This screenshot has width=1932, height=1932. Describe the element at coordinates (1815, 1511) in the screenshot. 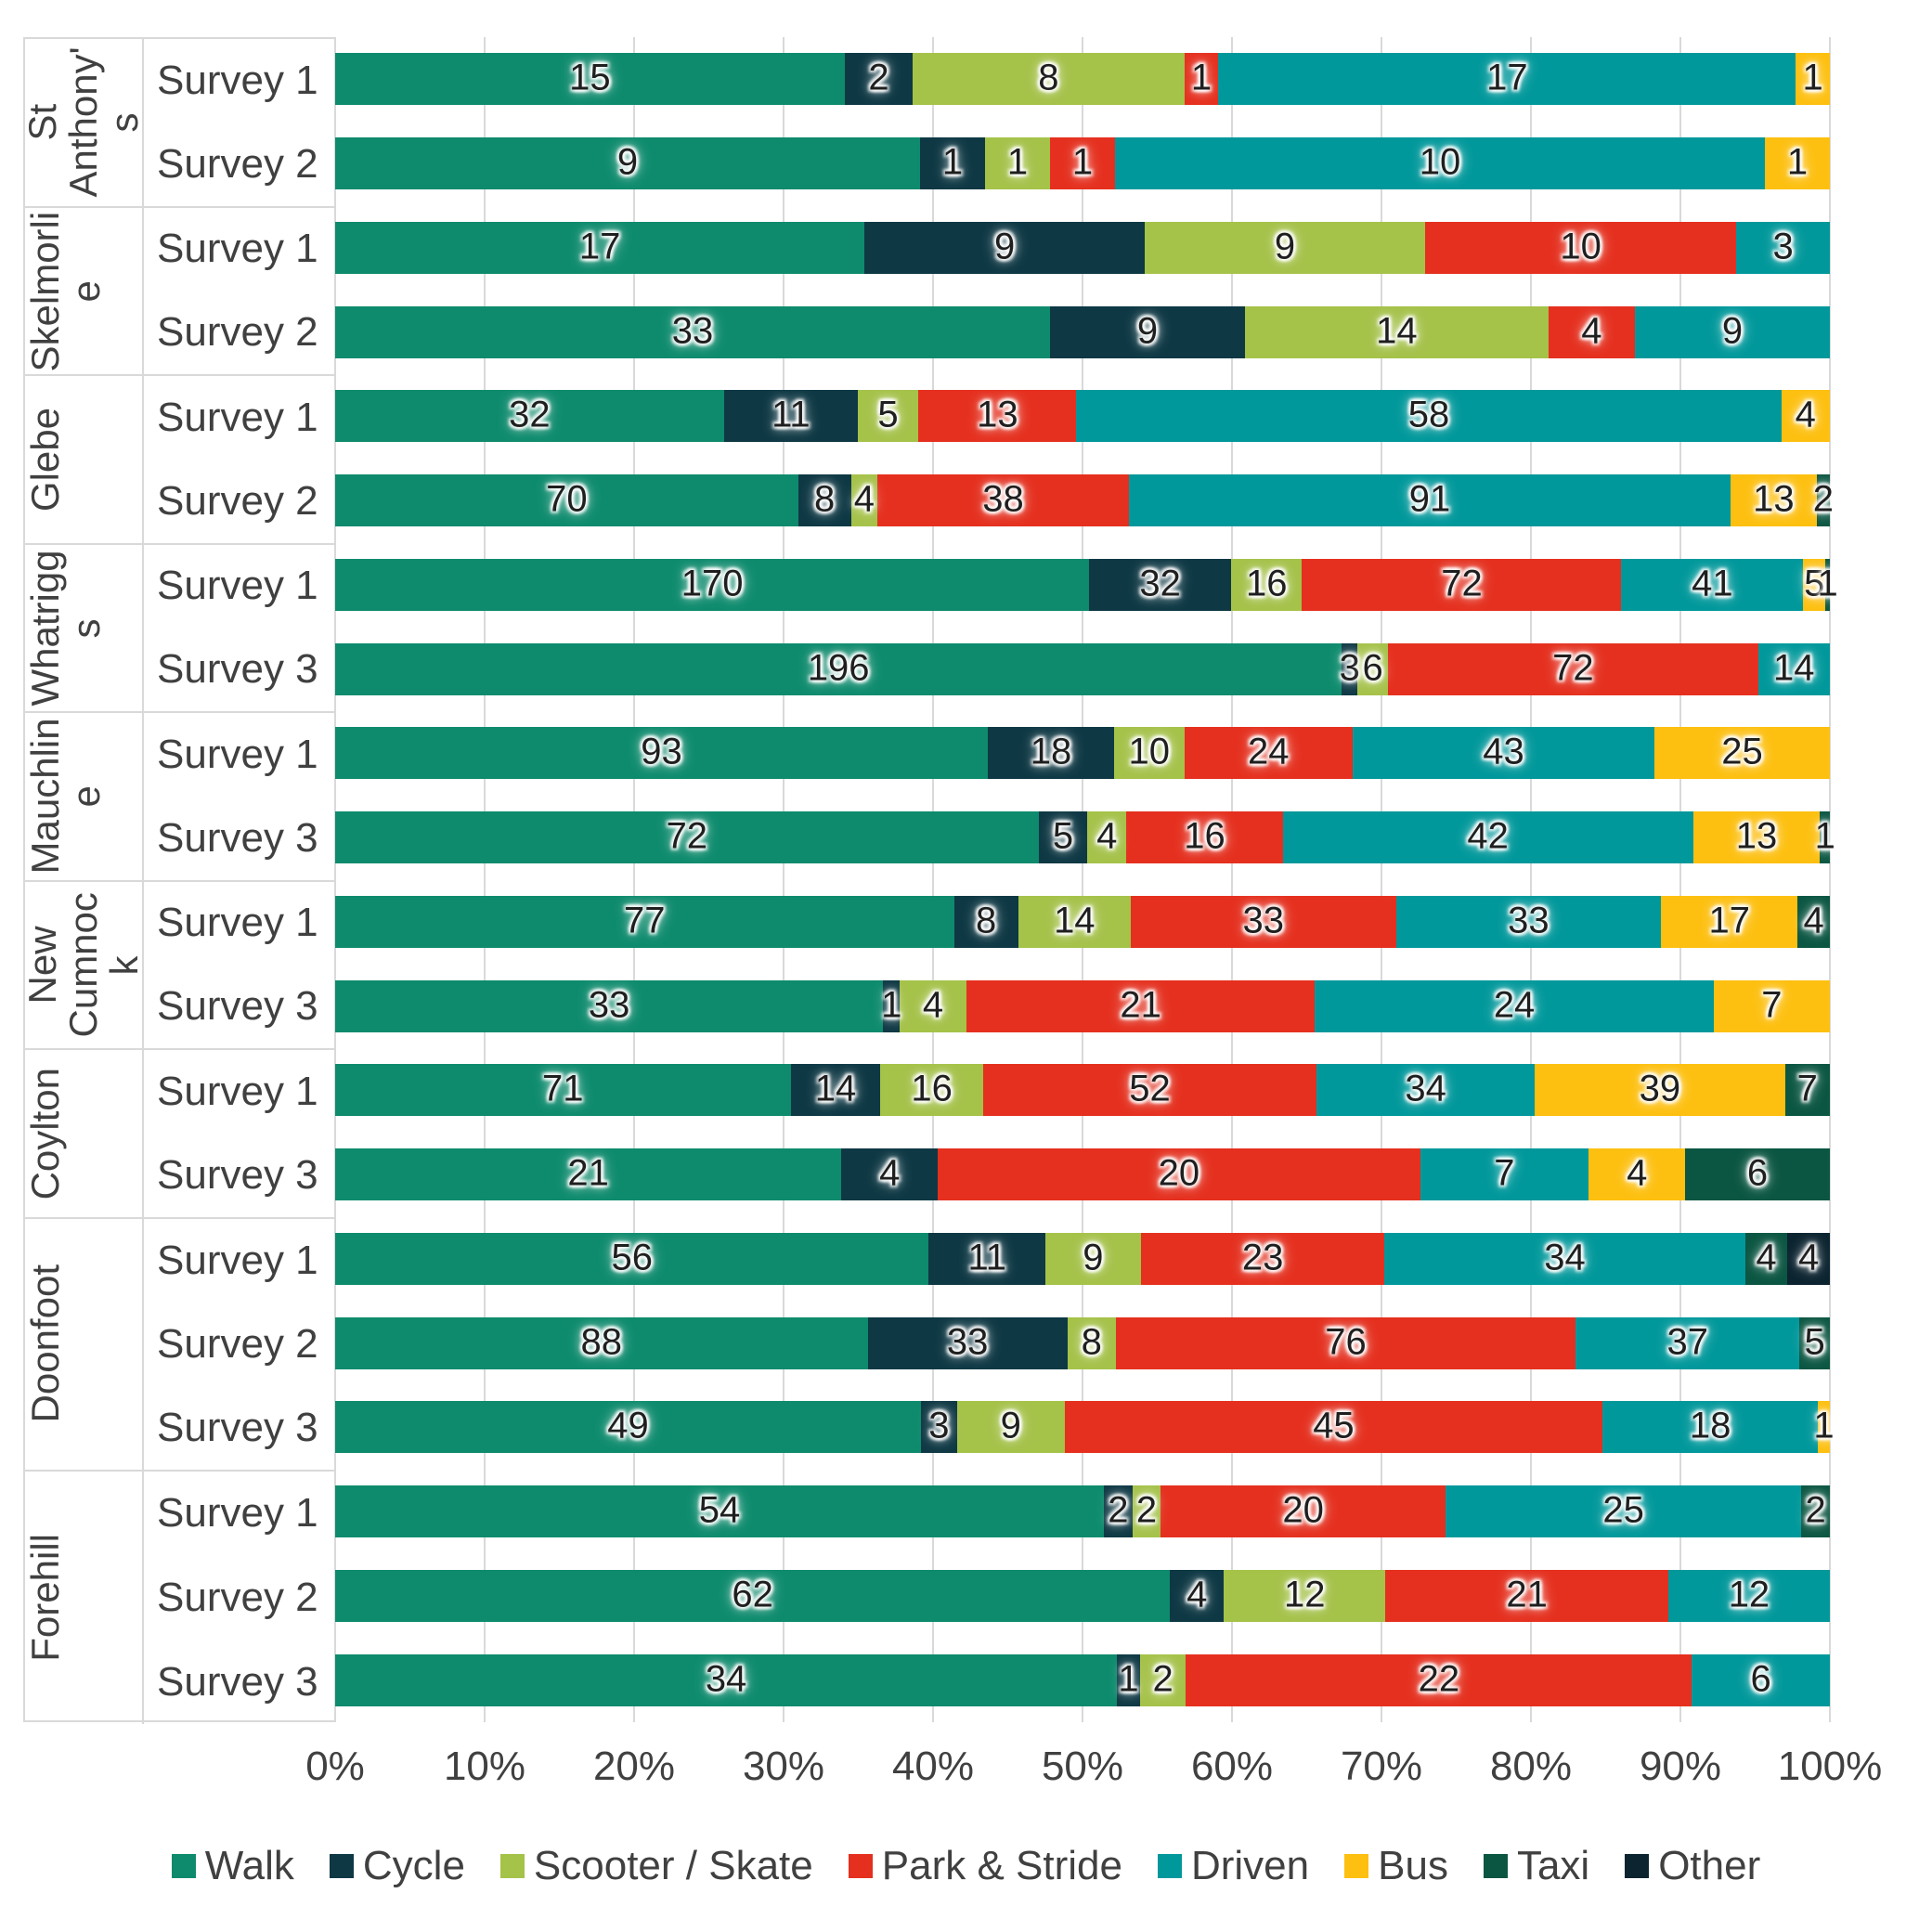

I see `segment-taxi: 2` at that location.